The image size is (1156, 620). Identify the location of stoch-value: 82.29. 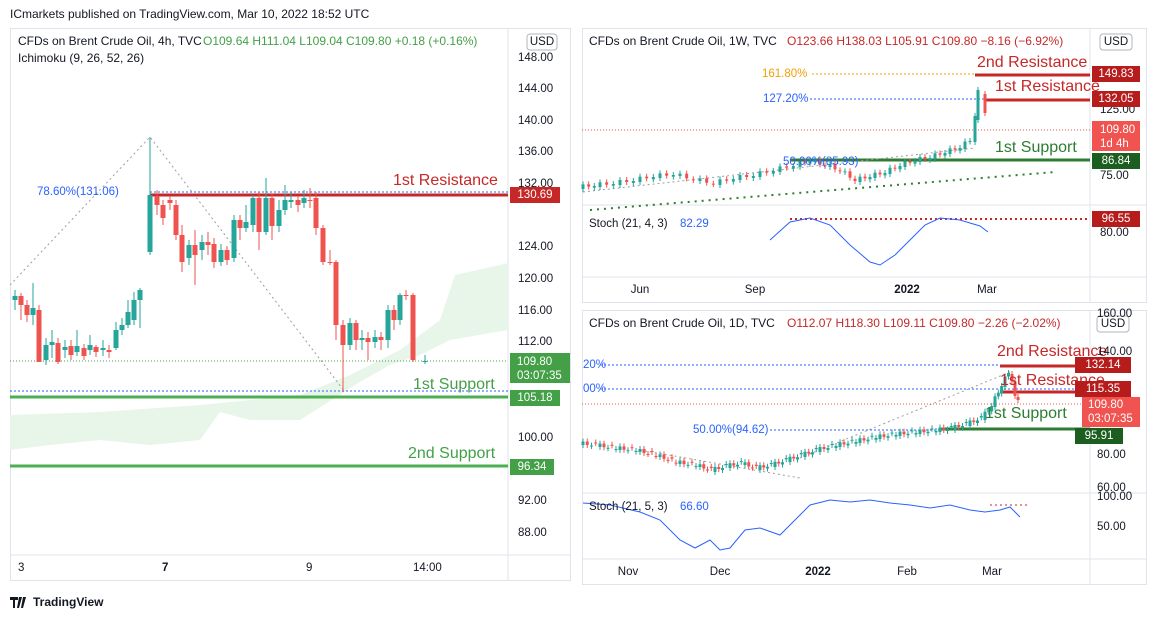
(694, 224).